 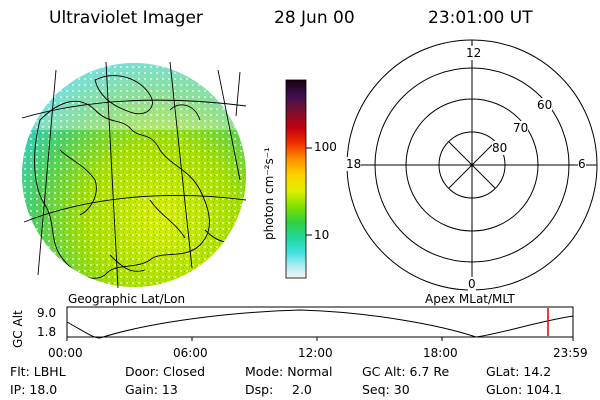 What do you see at coordinates (519, 371) in the screenshot?
I see `glat-status: GLat: 14.2` at bounding box center [519, 371].